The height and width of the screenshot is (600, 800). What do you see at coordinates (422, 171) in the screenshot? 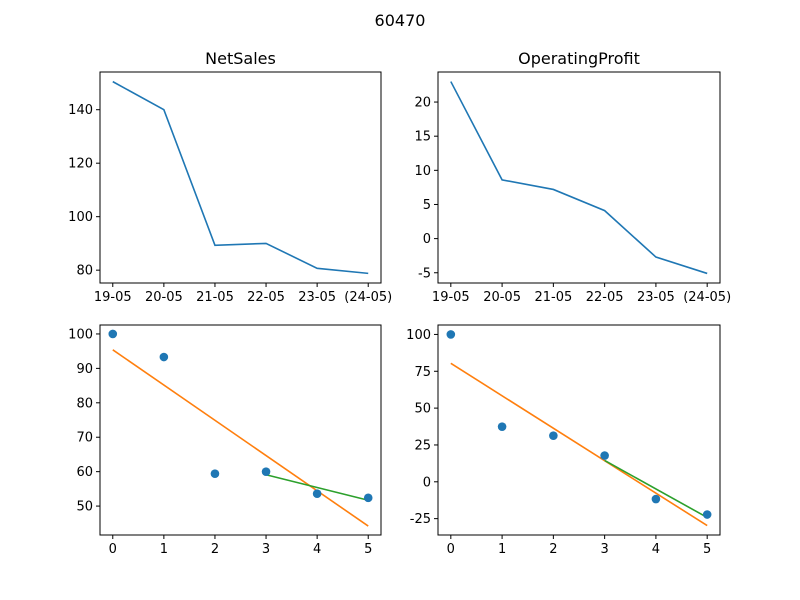
I see `y-tick-label: 10` at bounding box center [422, 171].